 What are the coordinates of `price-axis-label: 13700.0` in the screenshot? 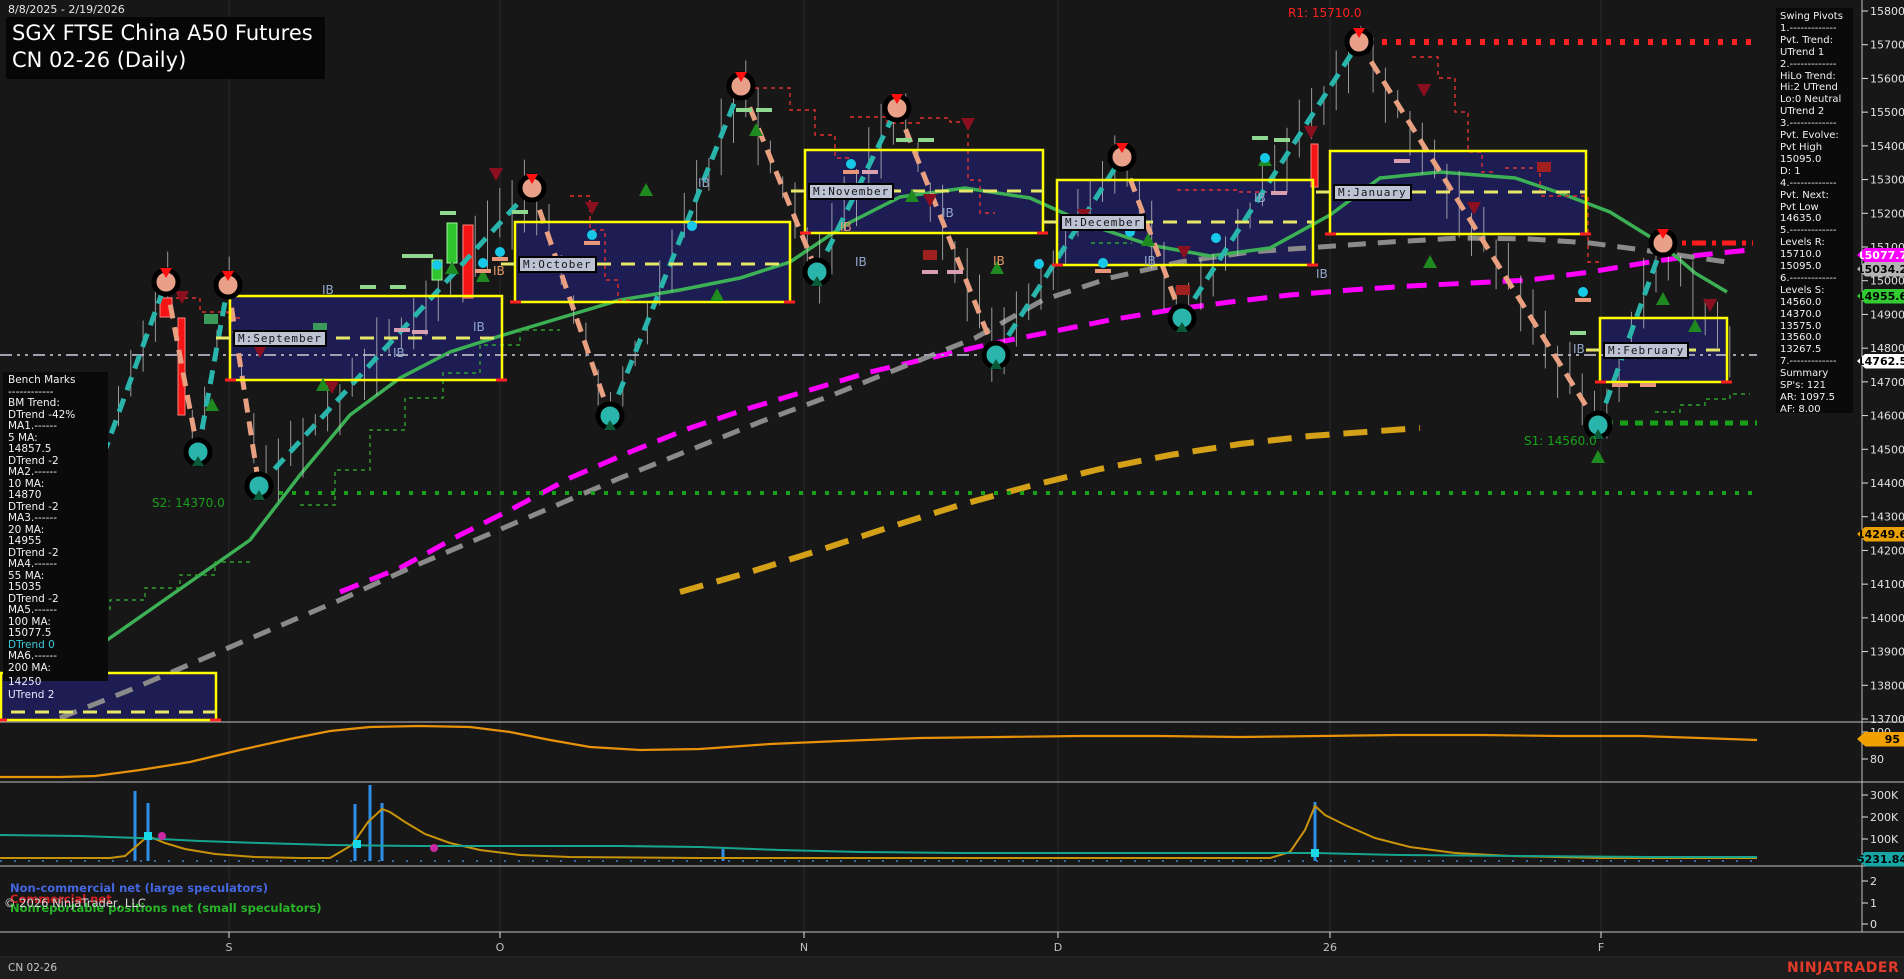 It's located at (1887, 719).